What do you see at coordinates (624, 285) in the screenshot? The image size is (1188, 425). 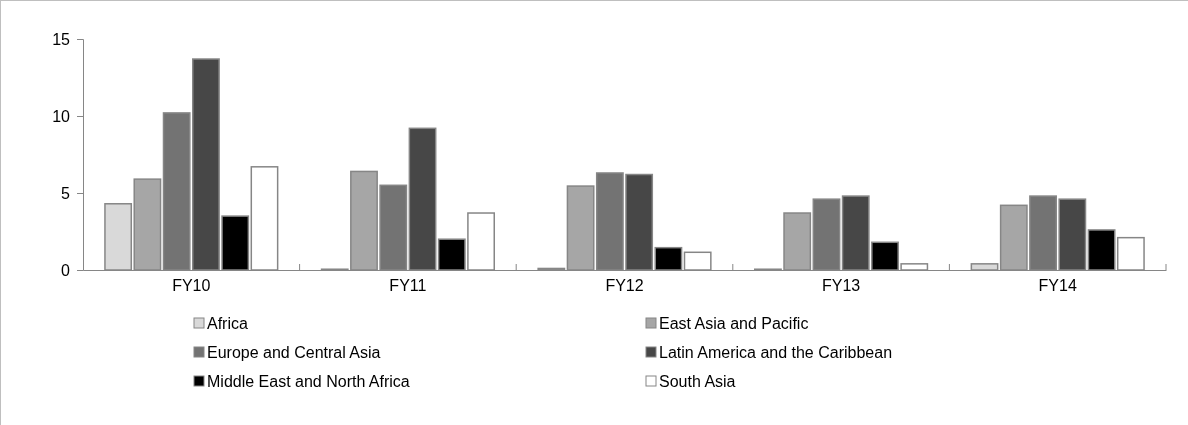 I see `x-tick-label: FY12` at bounding box center [624, 285].